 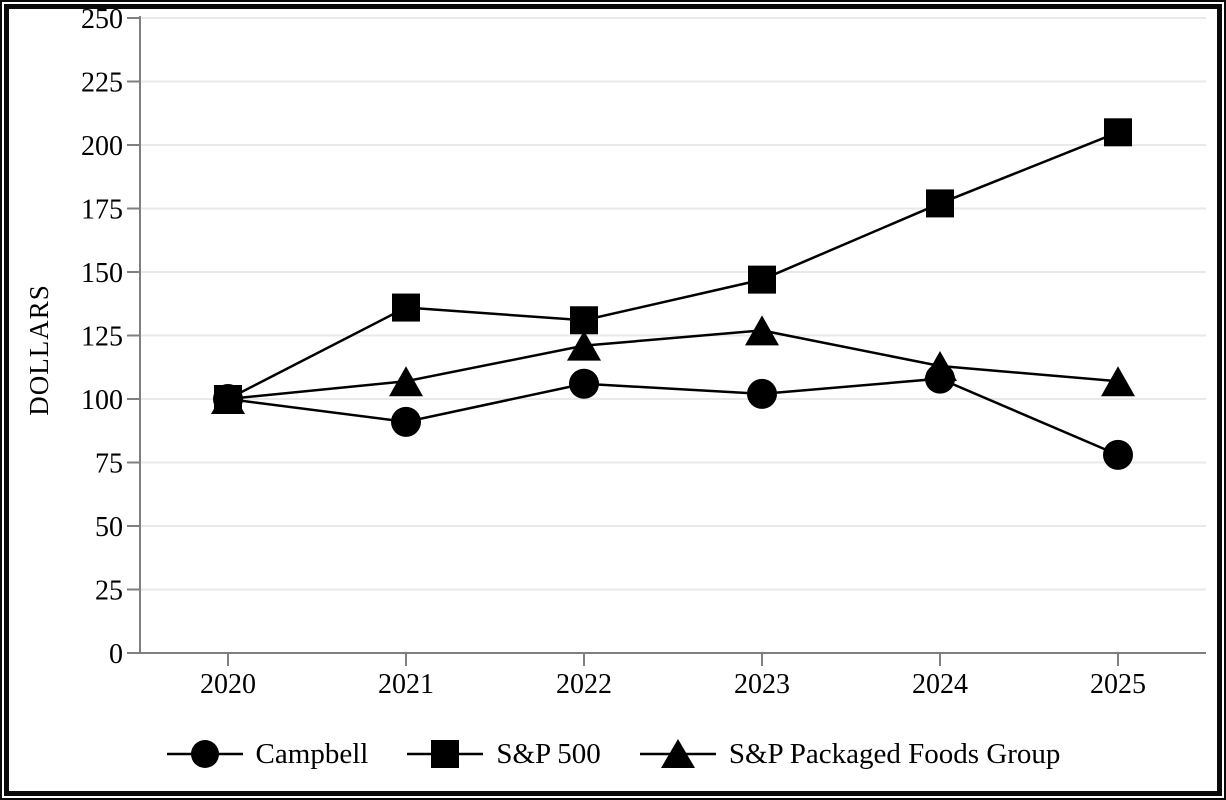 What do you see at coordinates (39, 350) in the screenshot?
I see `y-axis-title: DOLLARS` at bounding box center [39, 350].